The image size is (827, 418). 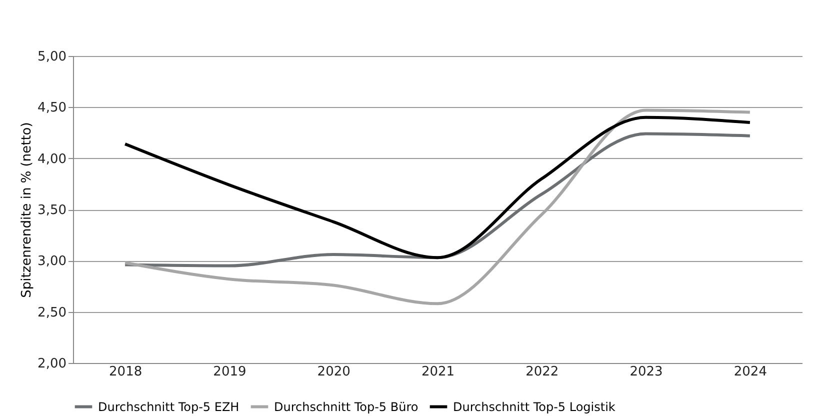 What do you see at coordinates (125, 372) in the screenshot?
I see `x-tick-label: 2018` at bounding box center [125, 372].